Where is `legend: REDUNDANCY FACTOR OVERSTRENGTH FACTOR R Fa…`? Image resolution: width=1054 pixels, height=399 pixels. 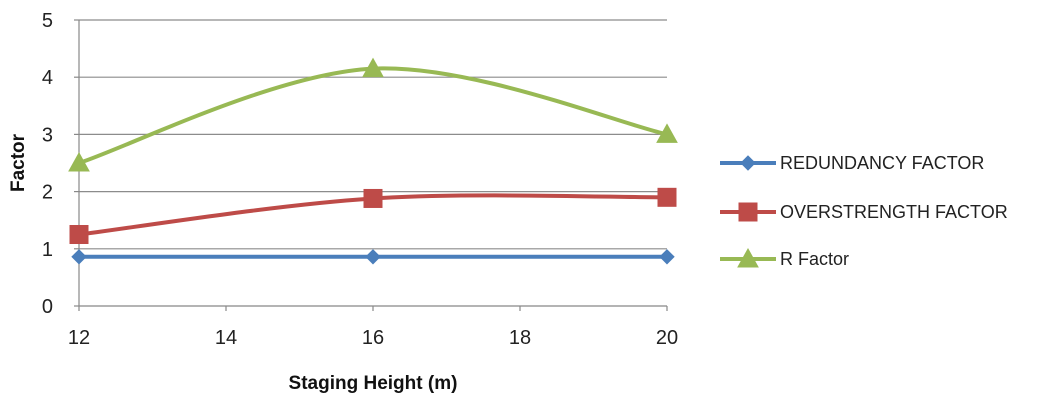 legend: REDUNDANCY FACTOR OVERSTRENGTH FACTOR R Fa… is located at coordinates (864, 211).